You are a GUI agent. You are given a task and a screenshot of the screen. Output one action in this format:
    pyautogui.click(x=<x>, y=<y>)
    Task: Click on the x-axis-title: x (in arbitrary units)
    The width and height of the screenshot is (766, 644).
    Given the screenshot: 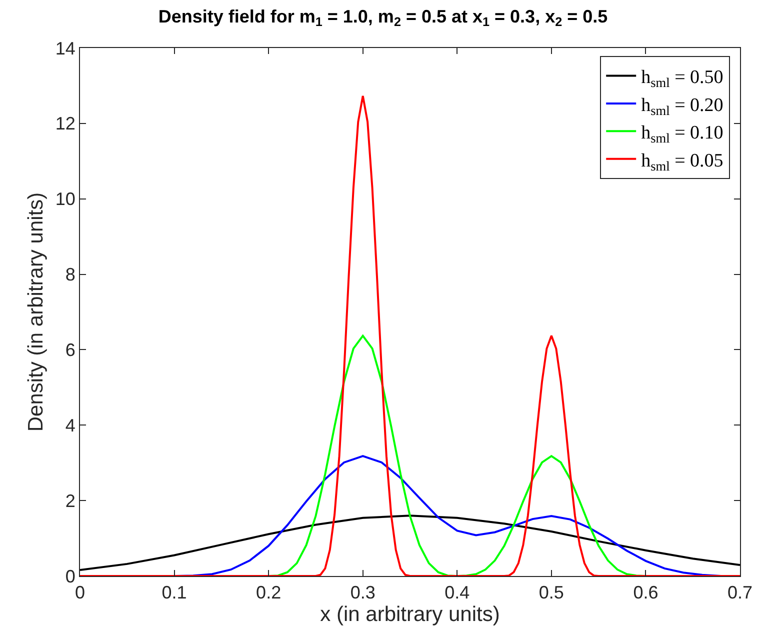 What is the action you would take?
    pyautogui.click(x=410, y=614)
    